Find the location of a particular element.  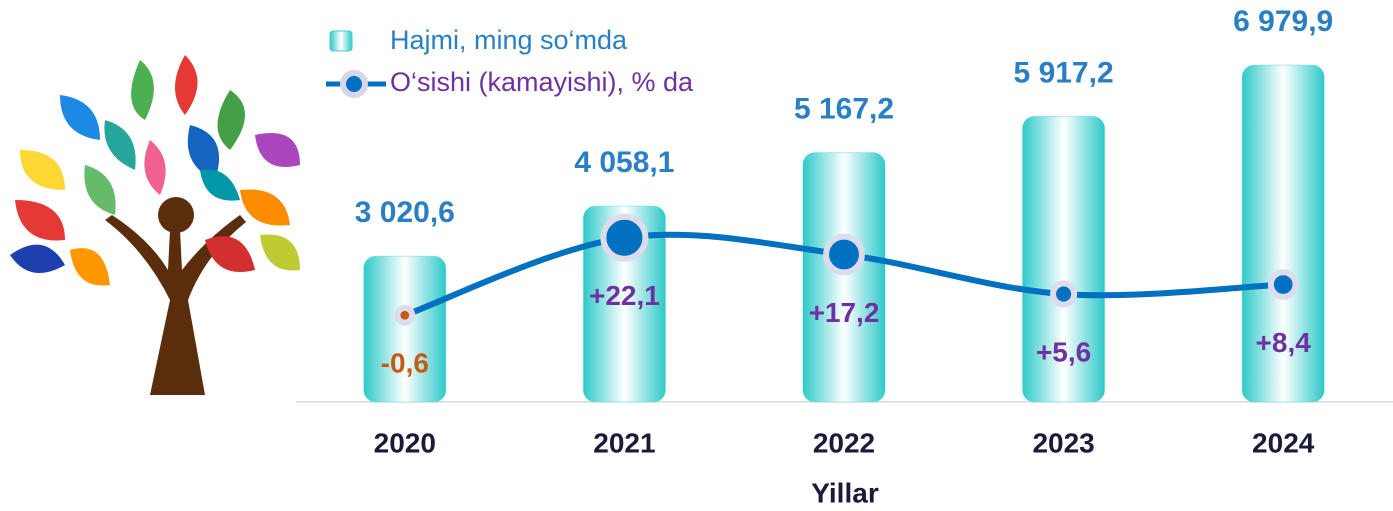

x-axis-label: Yillar is located at coordinates (845, 492).